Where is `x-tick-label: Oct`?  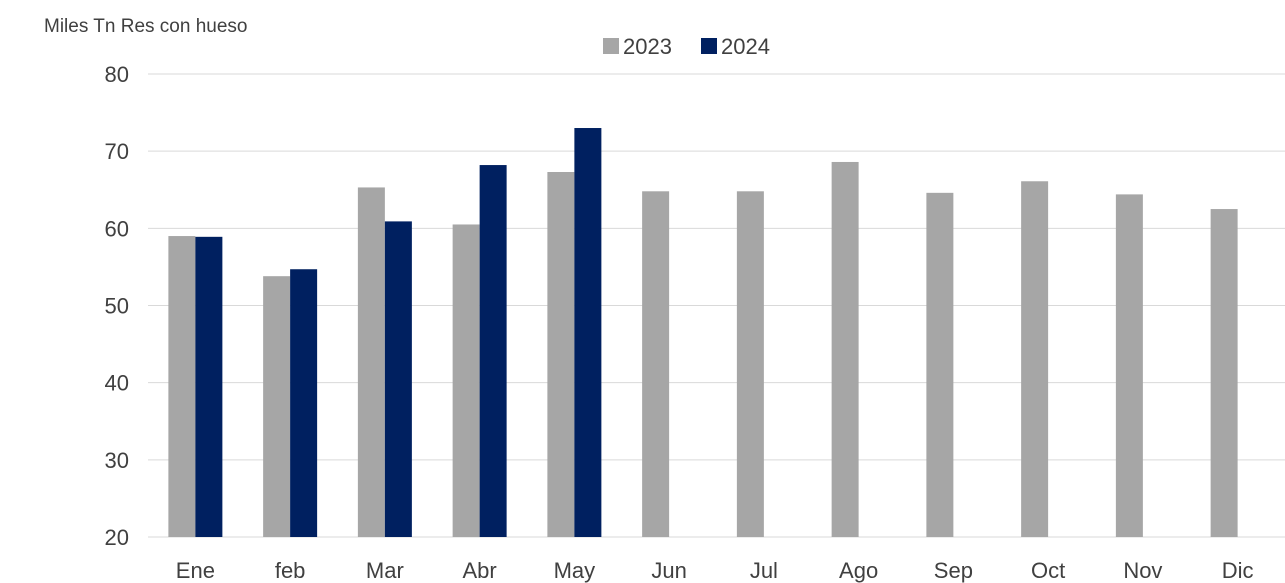
x-tick-label: Oct is located at coordinates (1048, 570).